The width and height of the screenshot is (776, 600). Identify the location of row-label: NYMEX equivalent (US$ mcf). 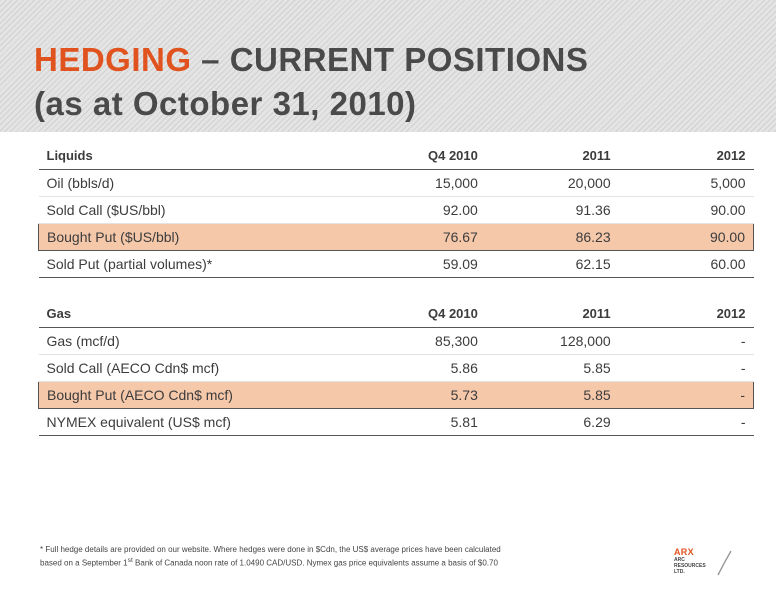
(186, 422).